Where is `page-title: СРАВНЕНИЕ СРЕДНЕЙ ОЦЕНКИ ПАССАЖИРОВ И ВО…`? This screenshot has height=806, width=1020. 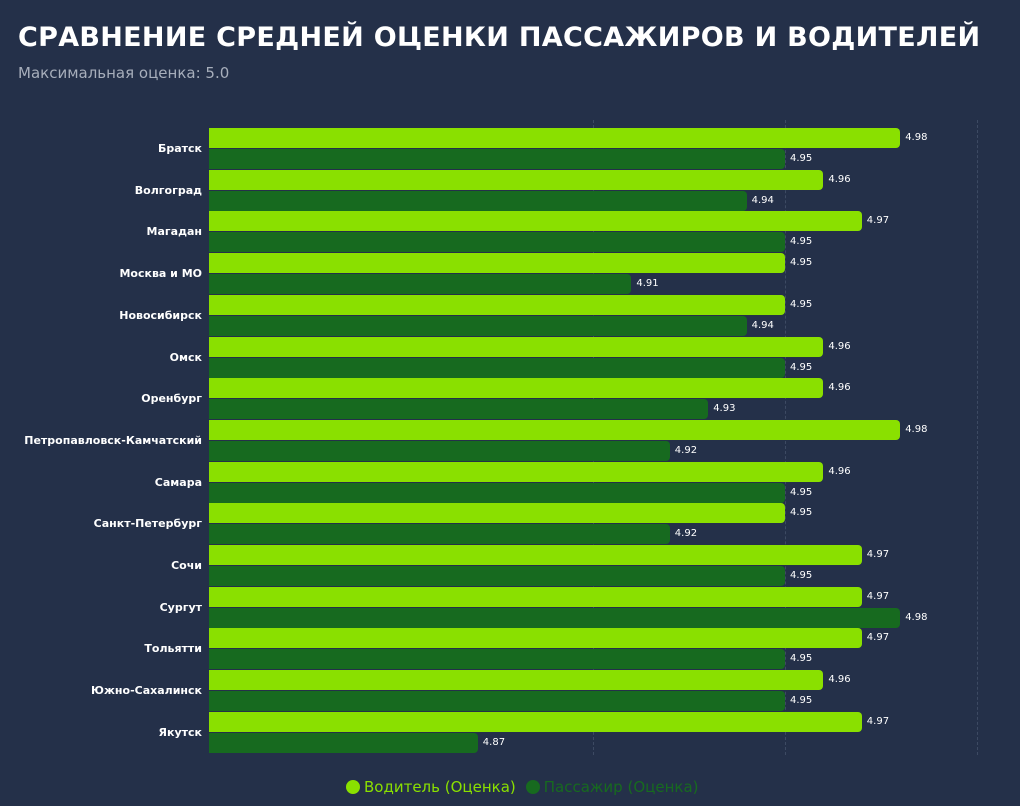 page-title: СРАВНЕНИЕ СРЕДНЕЙ ОЦЕНКИ ПАССАЖИРОВ И ВО… is located at coordinates (499, 37).